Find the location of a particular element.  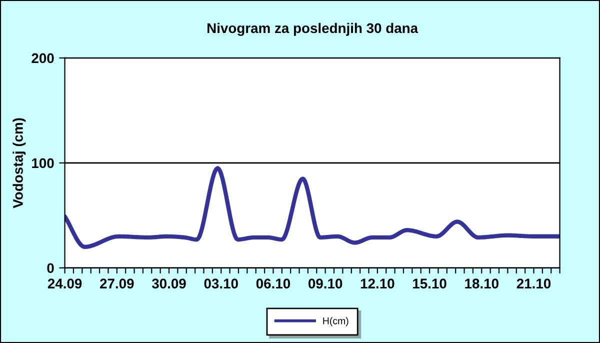

y-axis-title: Vodostaj (cm) is located at coordinates (19, 163).